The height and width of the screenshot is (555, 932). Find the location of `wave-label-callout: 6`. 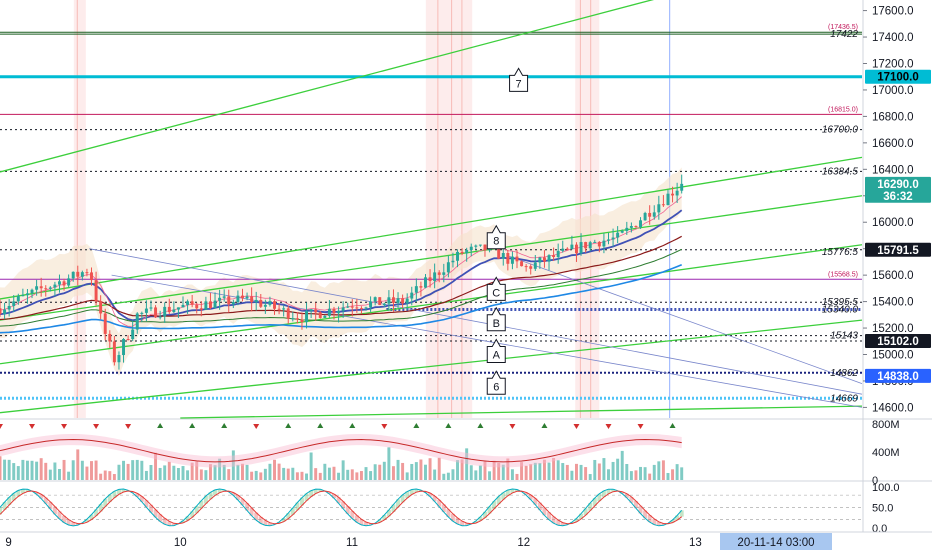

wave-label-callout: 6 is located at coordinates (496, 382).